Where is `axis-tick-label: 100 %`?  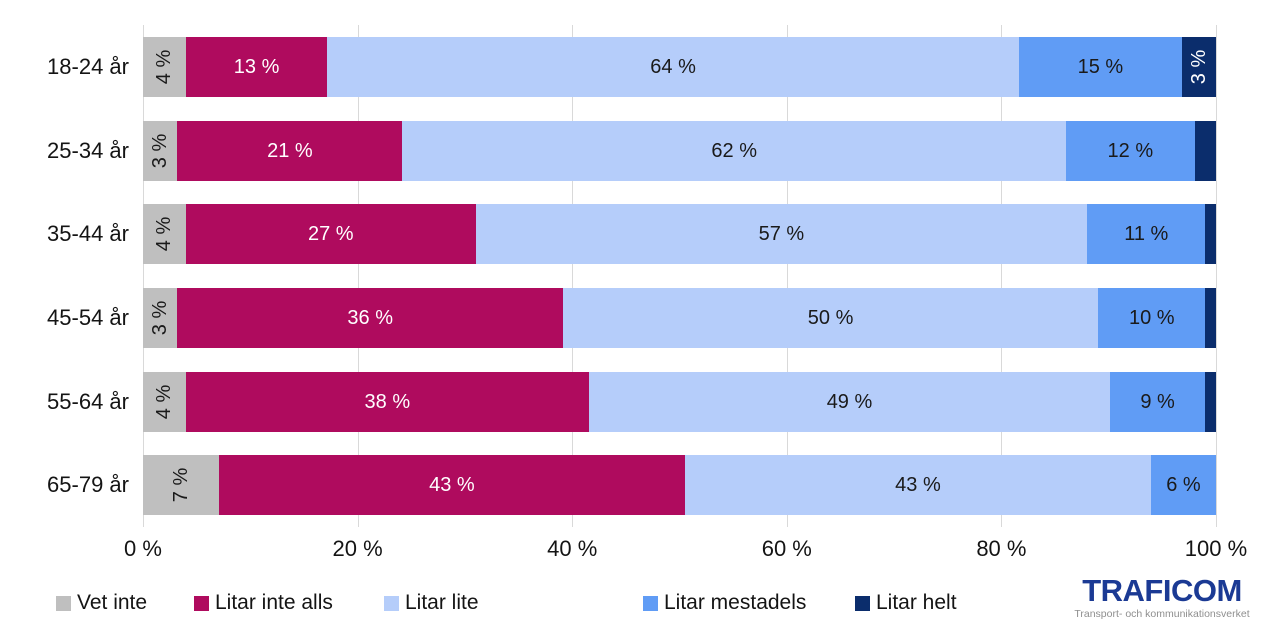
axis-tick-label: 100 % is located at coordinates (1216, 548).